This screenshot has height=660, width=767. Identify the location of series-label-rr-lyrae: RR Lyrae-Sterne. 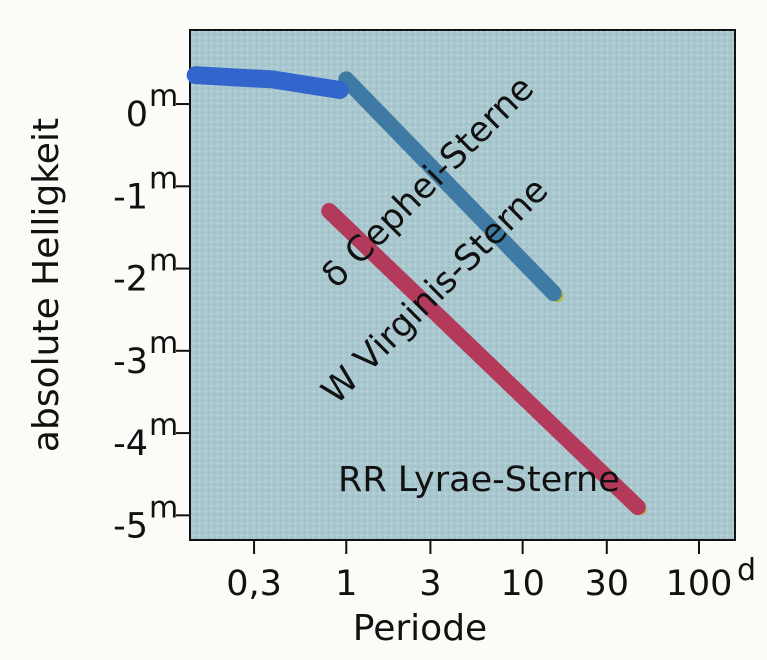
(479, 480).